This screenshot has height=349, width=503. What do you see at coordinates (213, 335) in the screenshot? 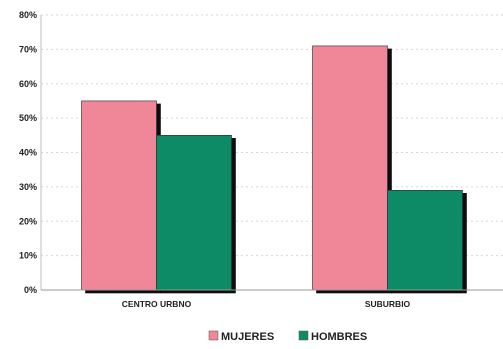
I see `legend-swatch-mujeres` at bounding box center [213, 335].